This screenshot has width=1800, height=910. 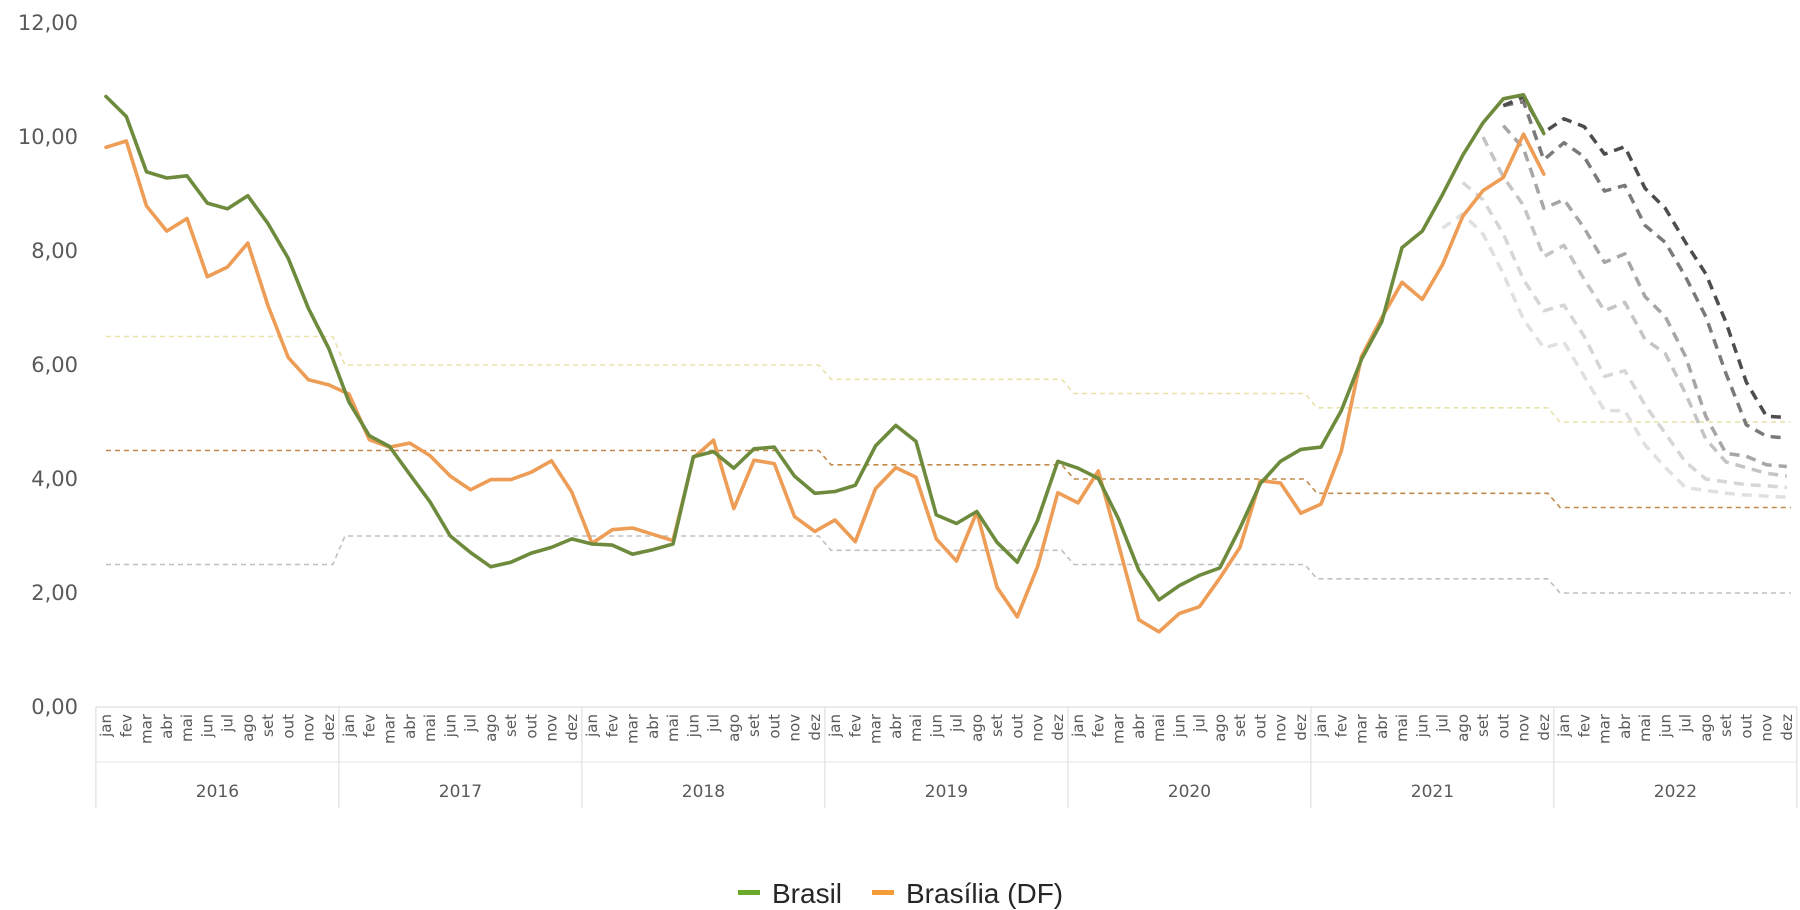 I want to click on y-tick-label: 8,00, so click(x=54, y=251).